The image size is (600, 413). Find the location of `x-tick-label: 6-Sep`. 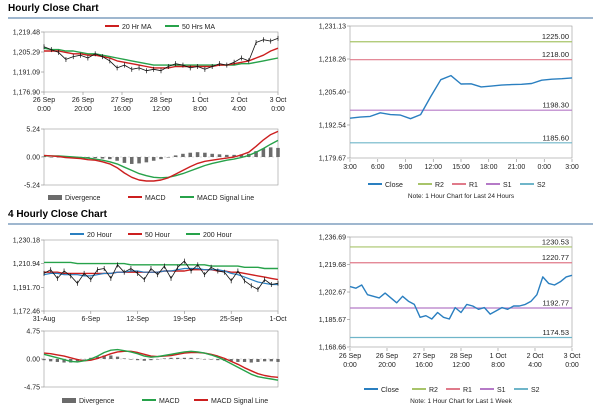

x-tick-label: 6-Sep is located at coordinates (90, 319).